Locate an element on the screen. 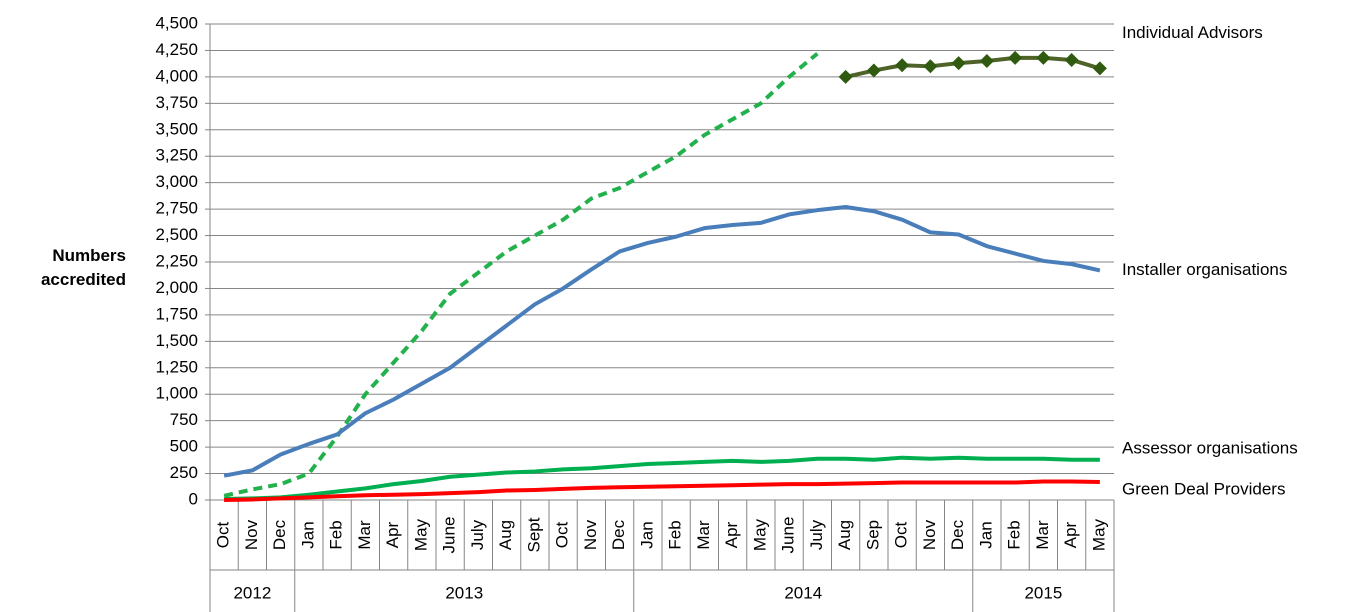  y-tick-label: 250 is located at coordinates (184, 472).